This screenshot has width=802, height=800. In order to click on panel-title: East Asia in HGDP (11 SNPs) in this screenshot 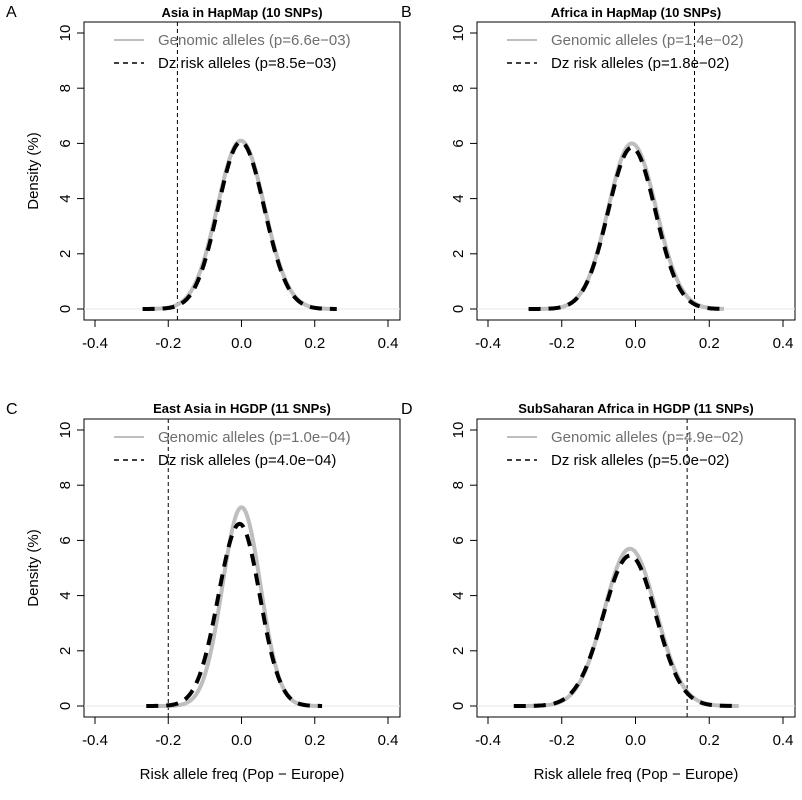, I will do `click(242, 408)`.